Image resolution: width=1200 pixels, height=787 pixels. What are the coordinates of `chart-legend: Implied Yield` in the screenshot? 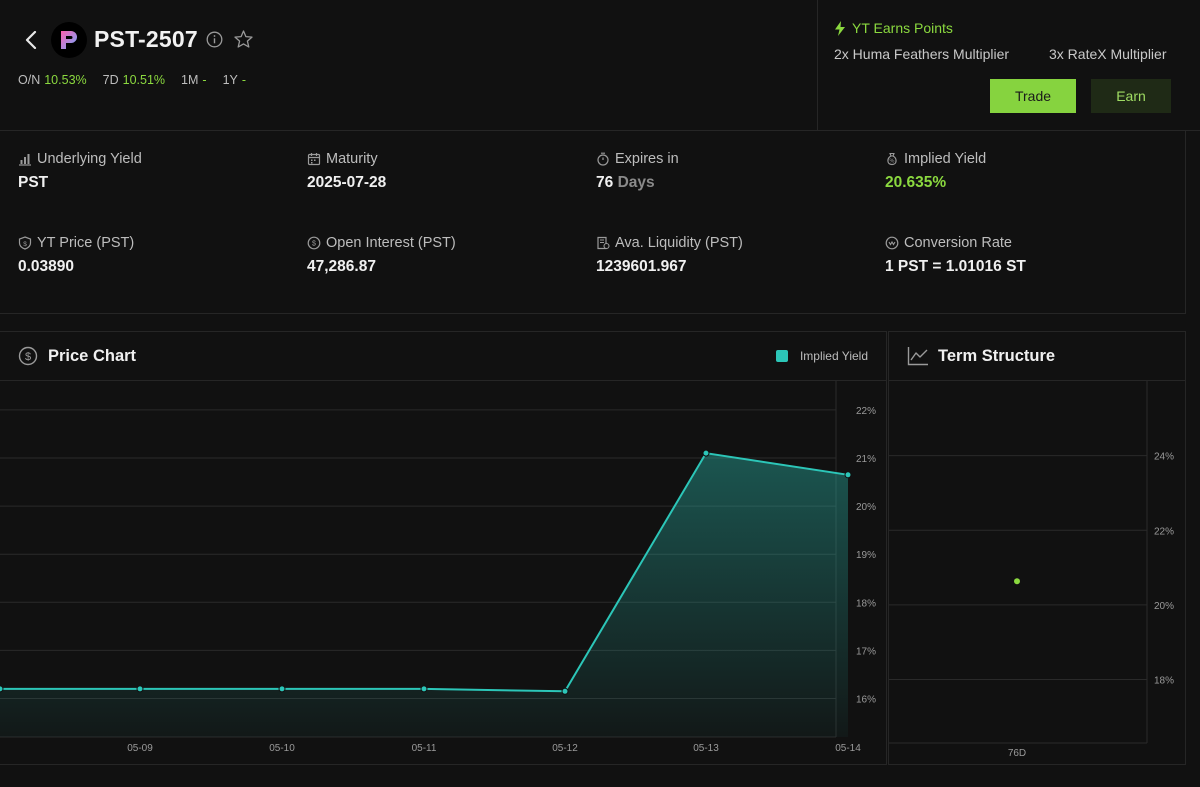 It's located at (821, 356).